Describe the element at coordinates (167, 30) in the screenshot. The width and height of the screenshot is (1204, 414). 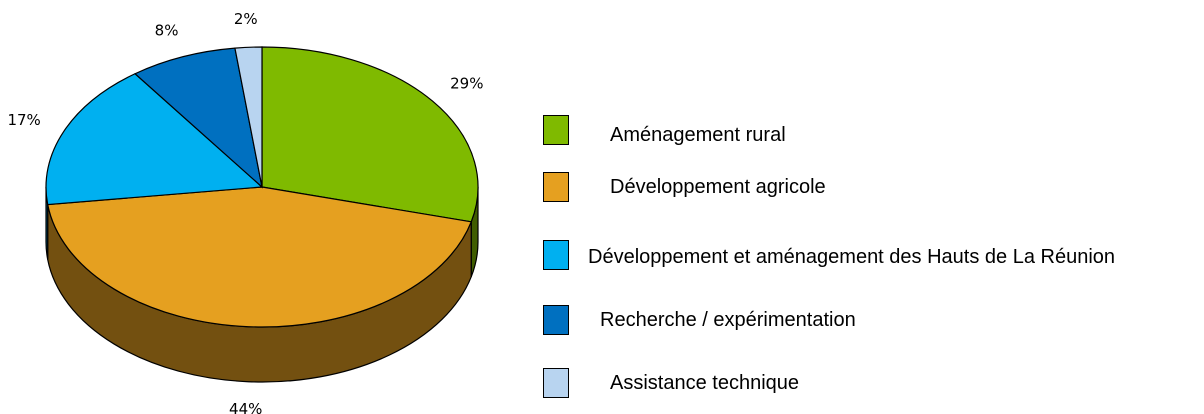
I see `data-label: 8%` at that location.